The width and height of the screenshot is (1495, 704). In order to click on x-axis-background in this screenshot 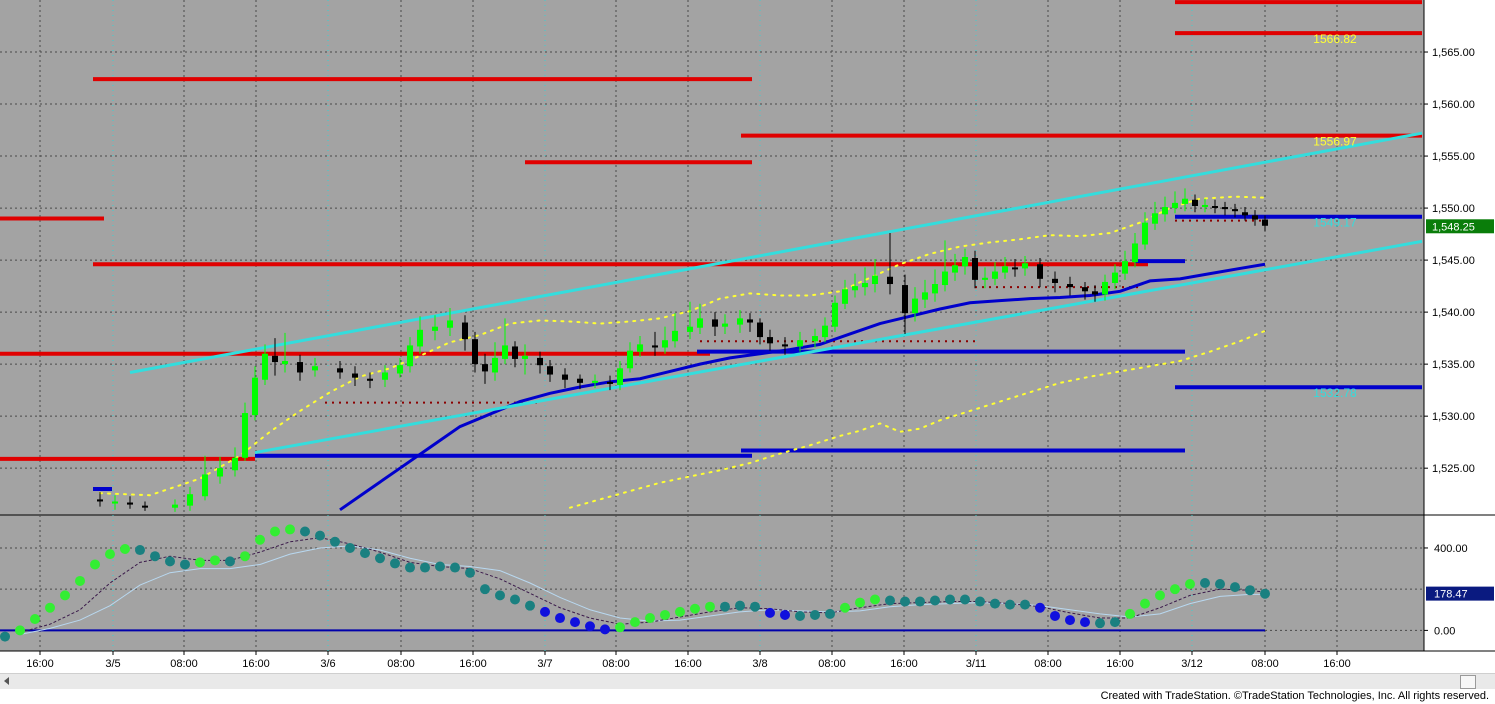, I will do `click(747, 662)`.